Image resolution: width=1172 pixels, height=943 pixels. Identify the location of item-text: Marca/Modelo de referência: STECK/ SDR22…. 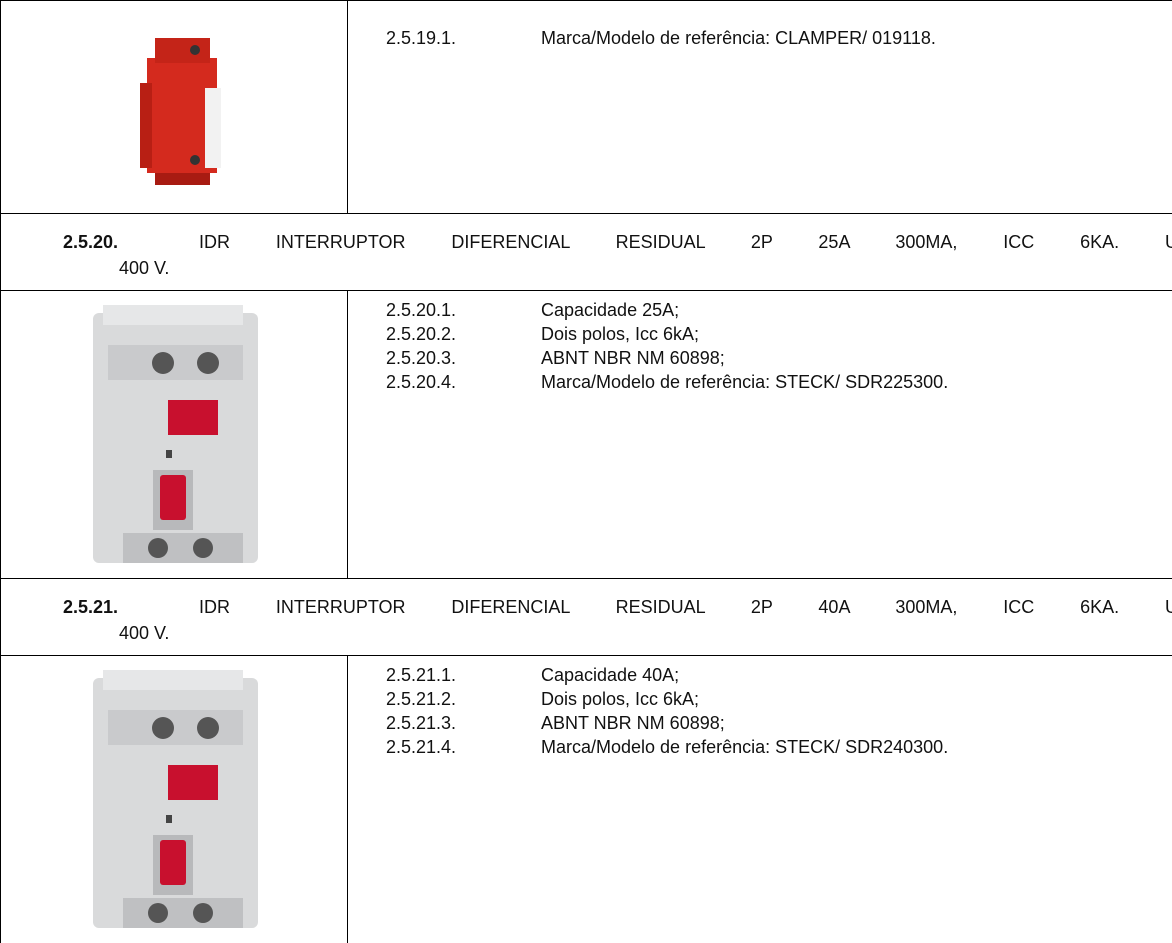
(745, 382).